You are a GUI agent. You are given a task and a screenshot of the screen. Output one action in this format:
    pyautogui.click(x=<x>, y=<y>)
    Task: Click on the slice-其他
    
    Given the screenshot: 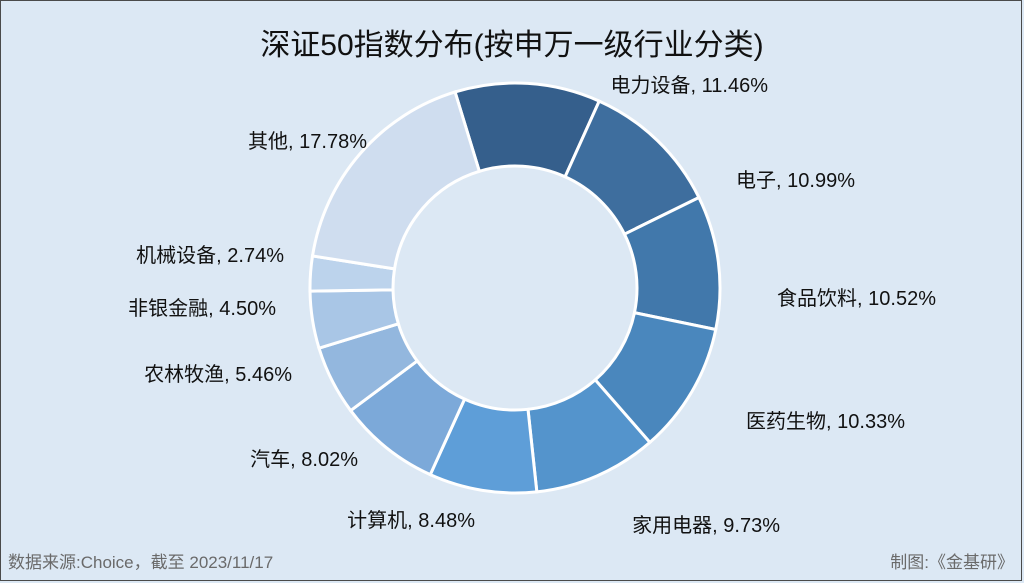 What is the action you would take?
    pyautogui.click(x=396, y=180)
    